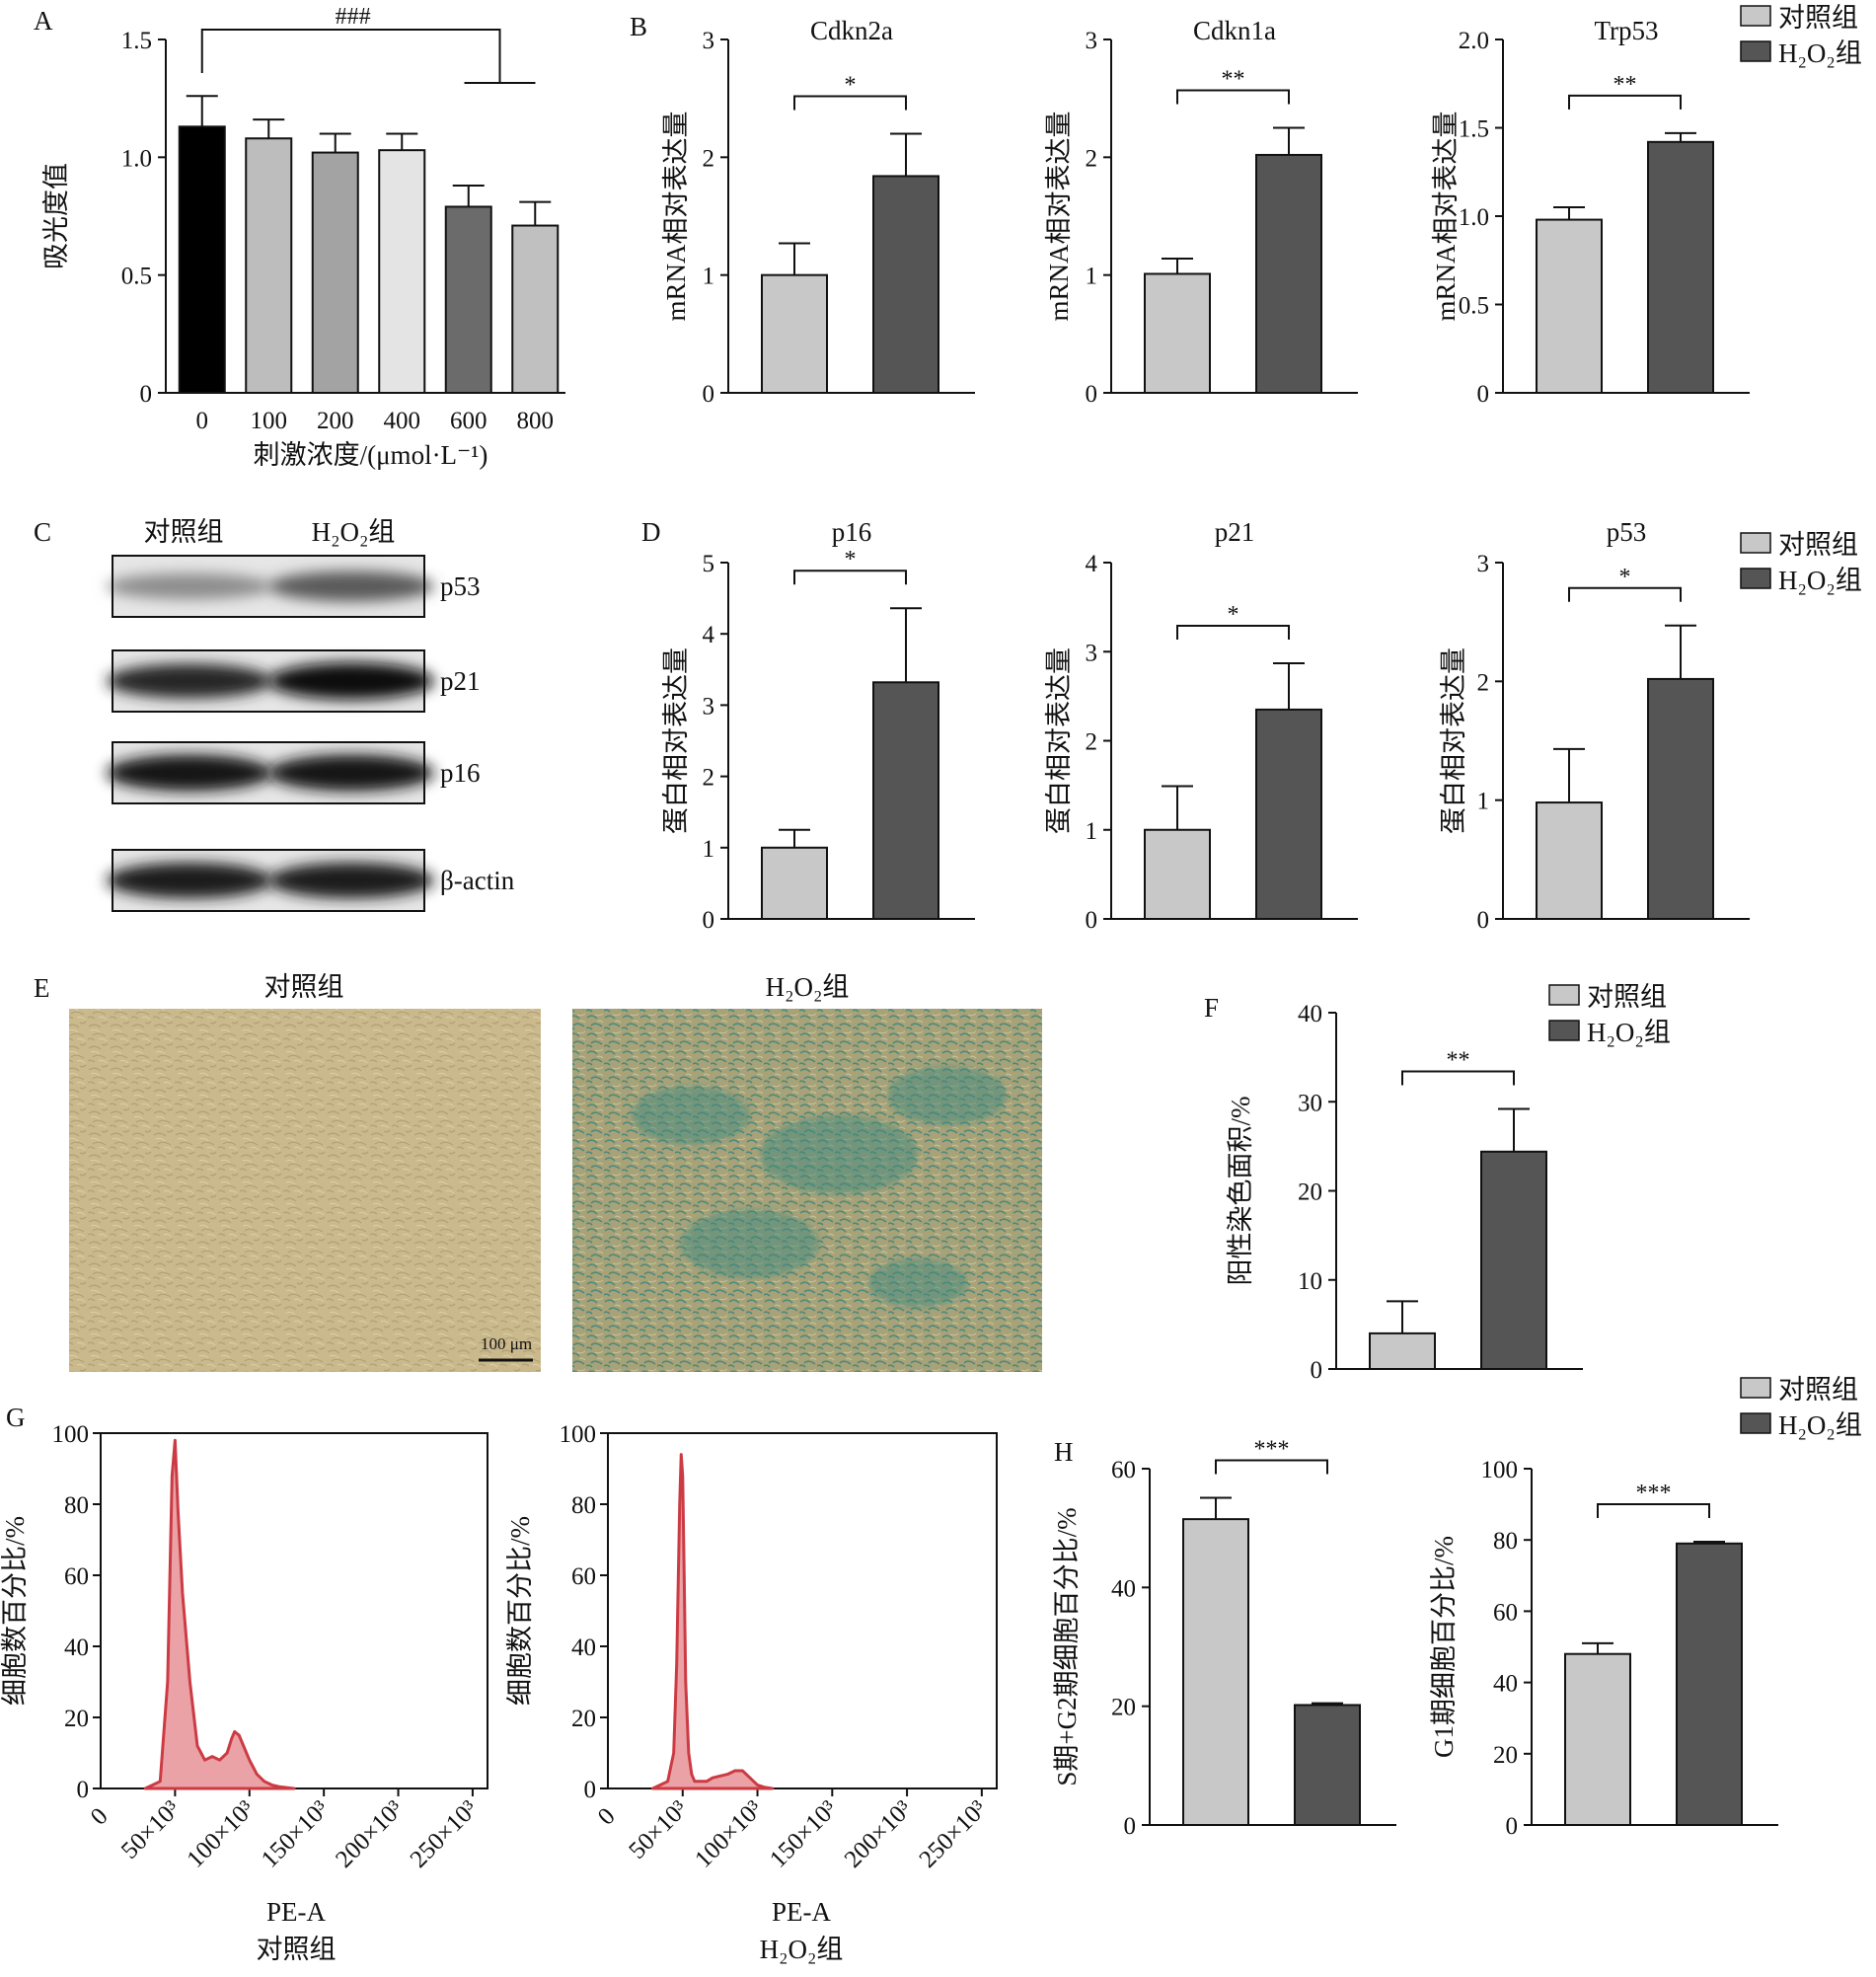 The width and height of the screenshot is (1876, 1977). Describe the element at coordinates (269, 421) in the screenshot. I see `x-tick-label: 100` at that location.